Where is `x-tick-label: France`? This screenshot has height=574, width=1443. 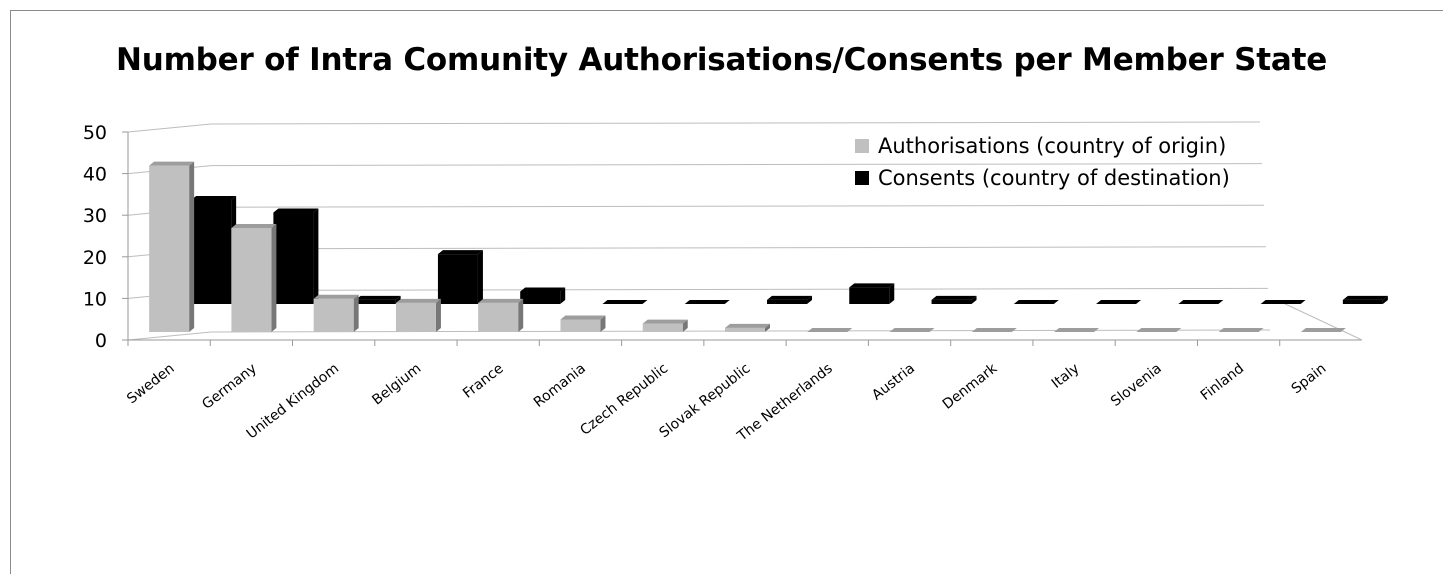
x-tick-label: France is located at coordinates (483, 381).